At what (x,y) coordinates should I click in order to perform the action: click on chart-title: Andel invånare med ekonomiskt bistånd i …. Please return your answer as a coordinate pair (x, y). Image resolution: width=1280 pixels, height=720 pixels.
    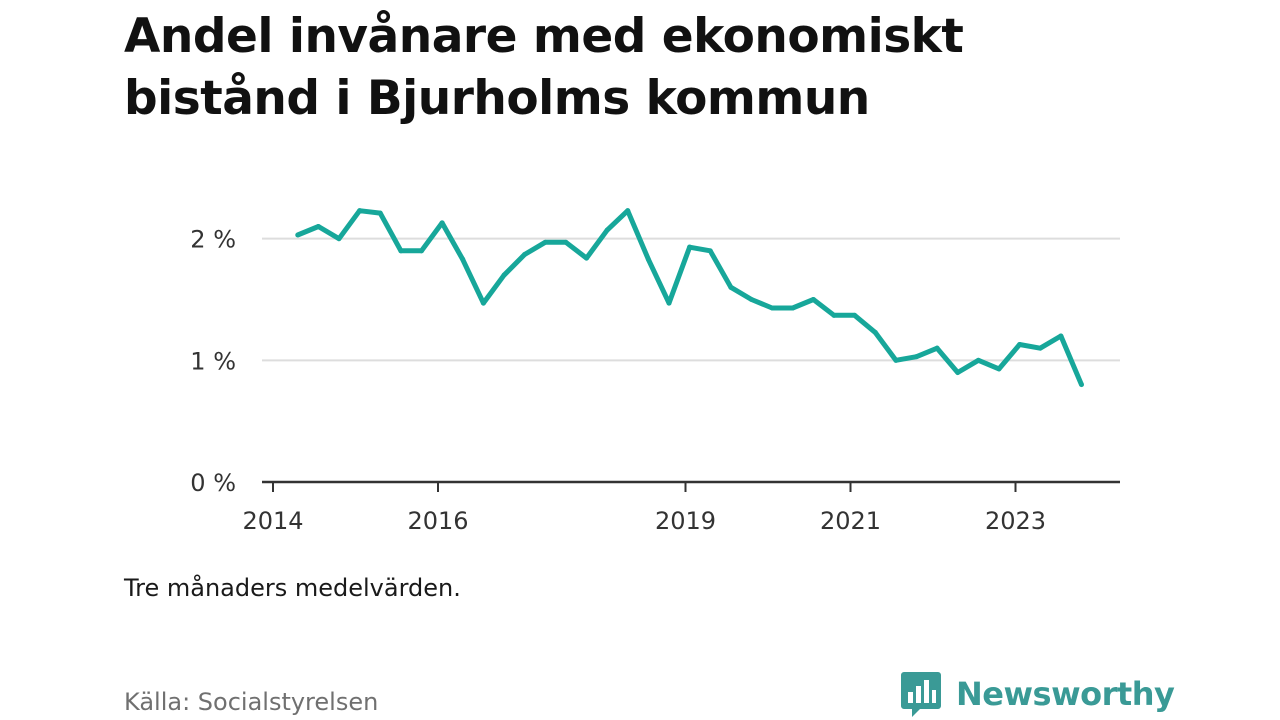
    Looking at the image, I should click on (544, 67).